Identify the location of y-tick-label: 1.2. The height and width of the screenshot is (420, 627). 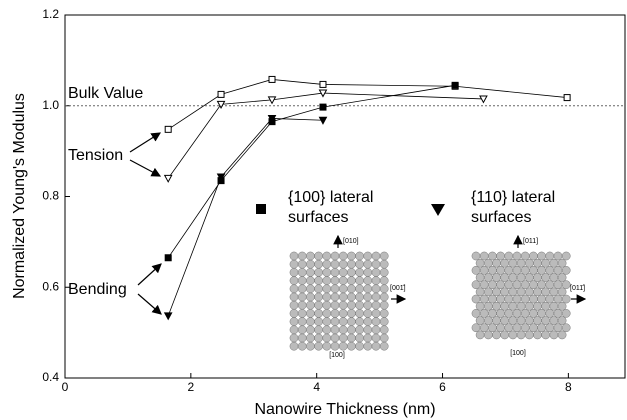
(50, 14).